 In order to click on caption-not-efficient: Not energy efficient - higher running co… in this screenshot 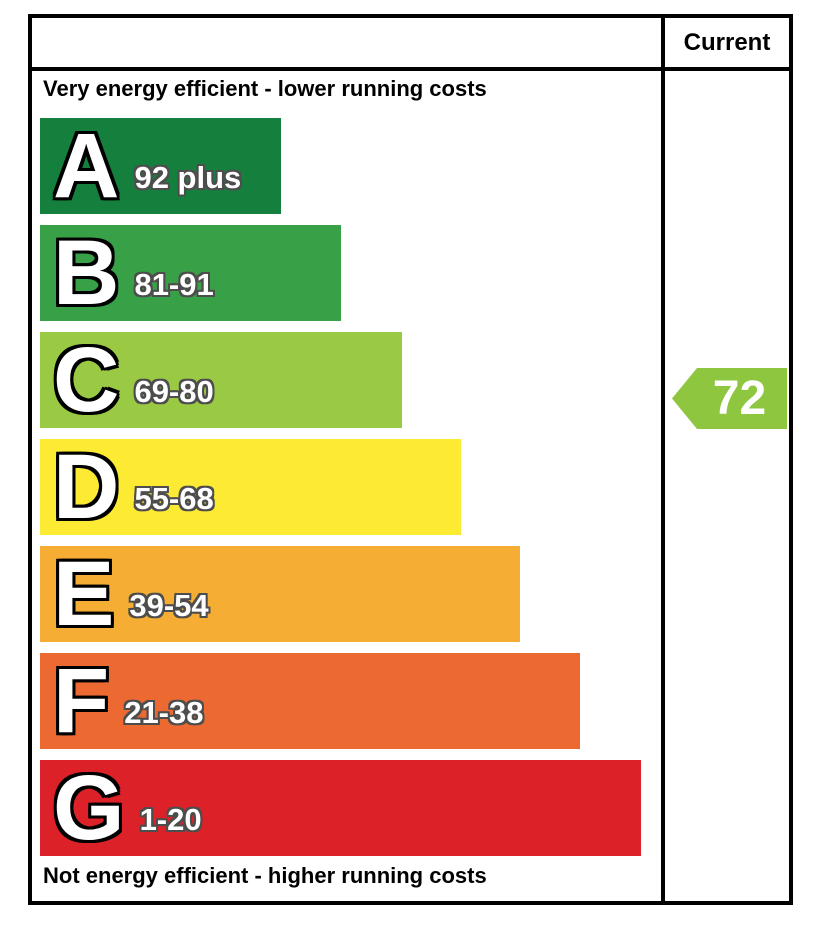, I will do `click(265, 875)`.